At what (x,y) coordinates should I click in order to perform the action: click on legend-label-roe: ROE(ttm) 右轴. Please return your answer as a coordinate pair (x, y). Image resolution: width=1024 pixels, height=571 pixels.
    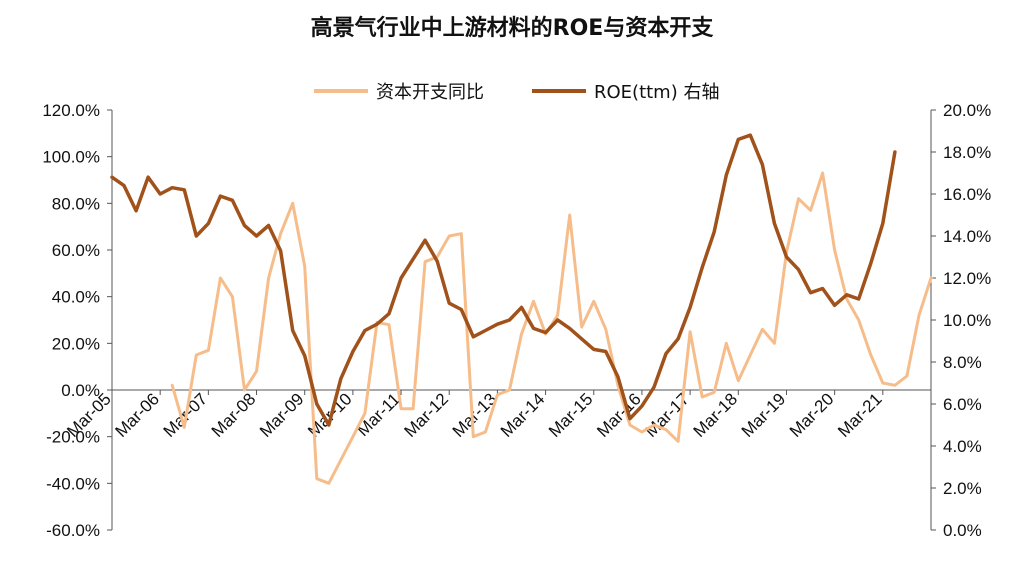
    Looking at the image, I should click on (657, 92).